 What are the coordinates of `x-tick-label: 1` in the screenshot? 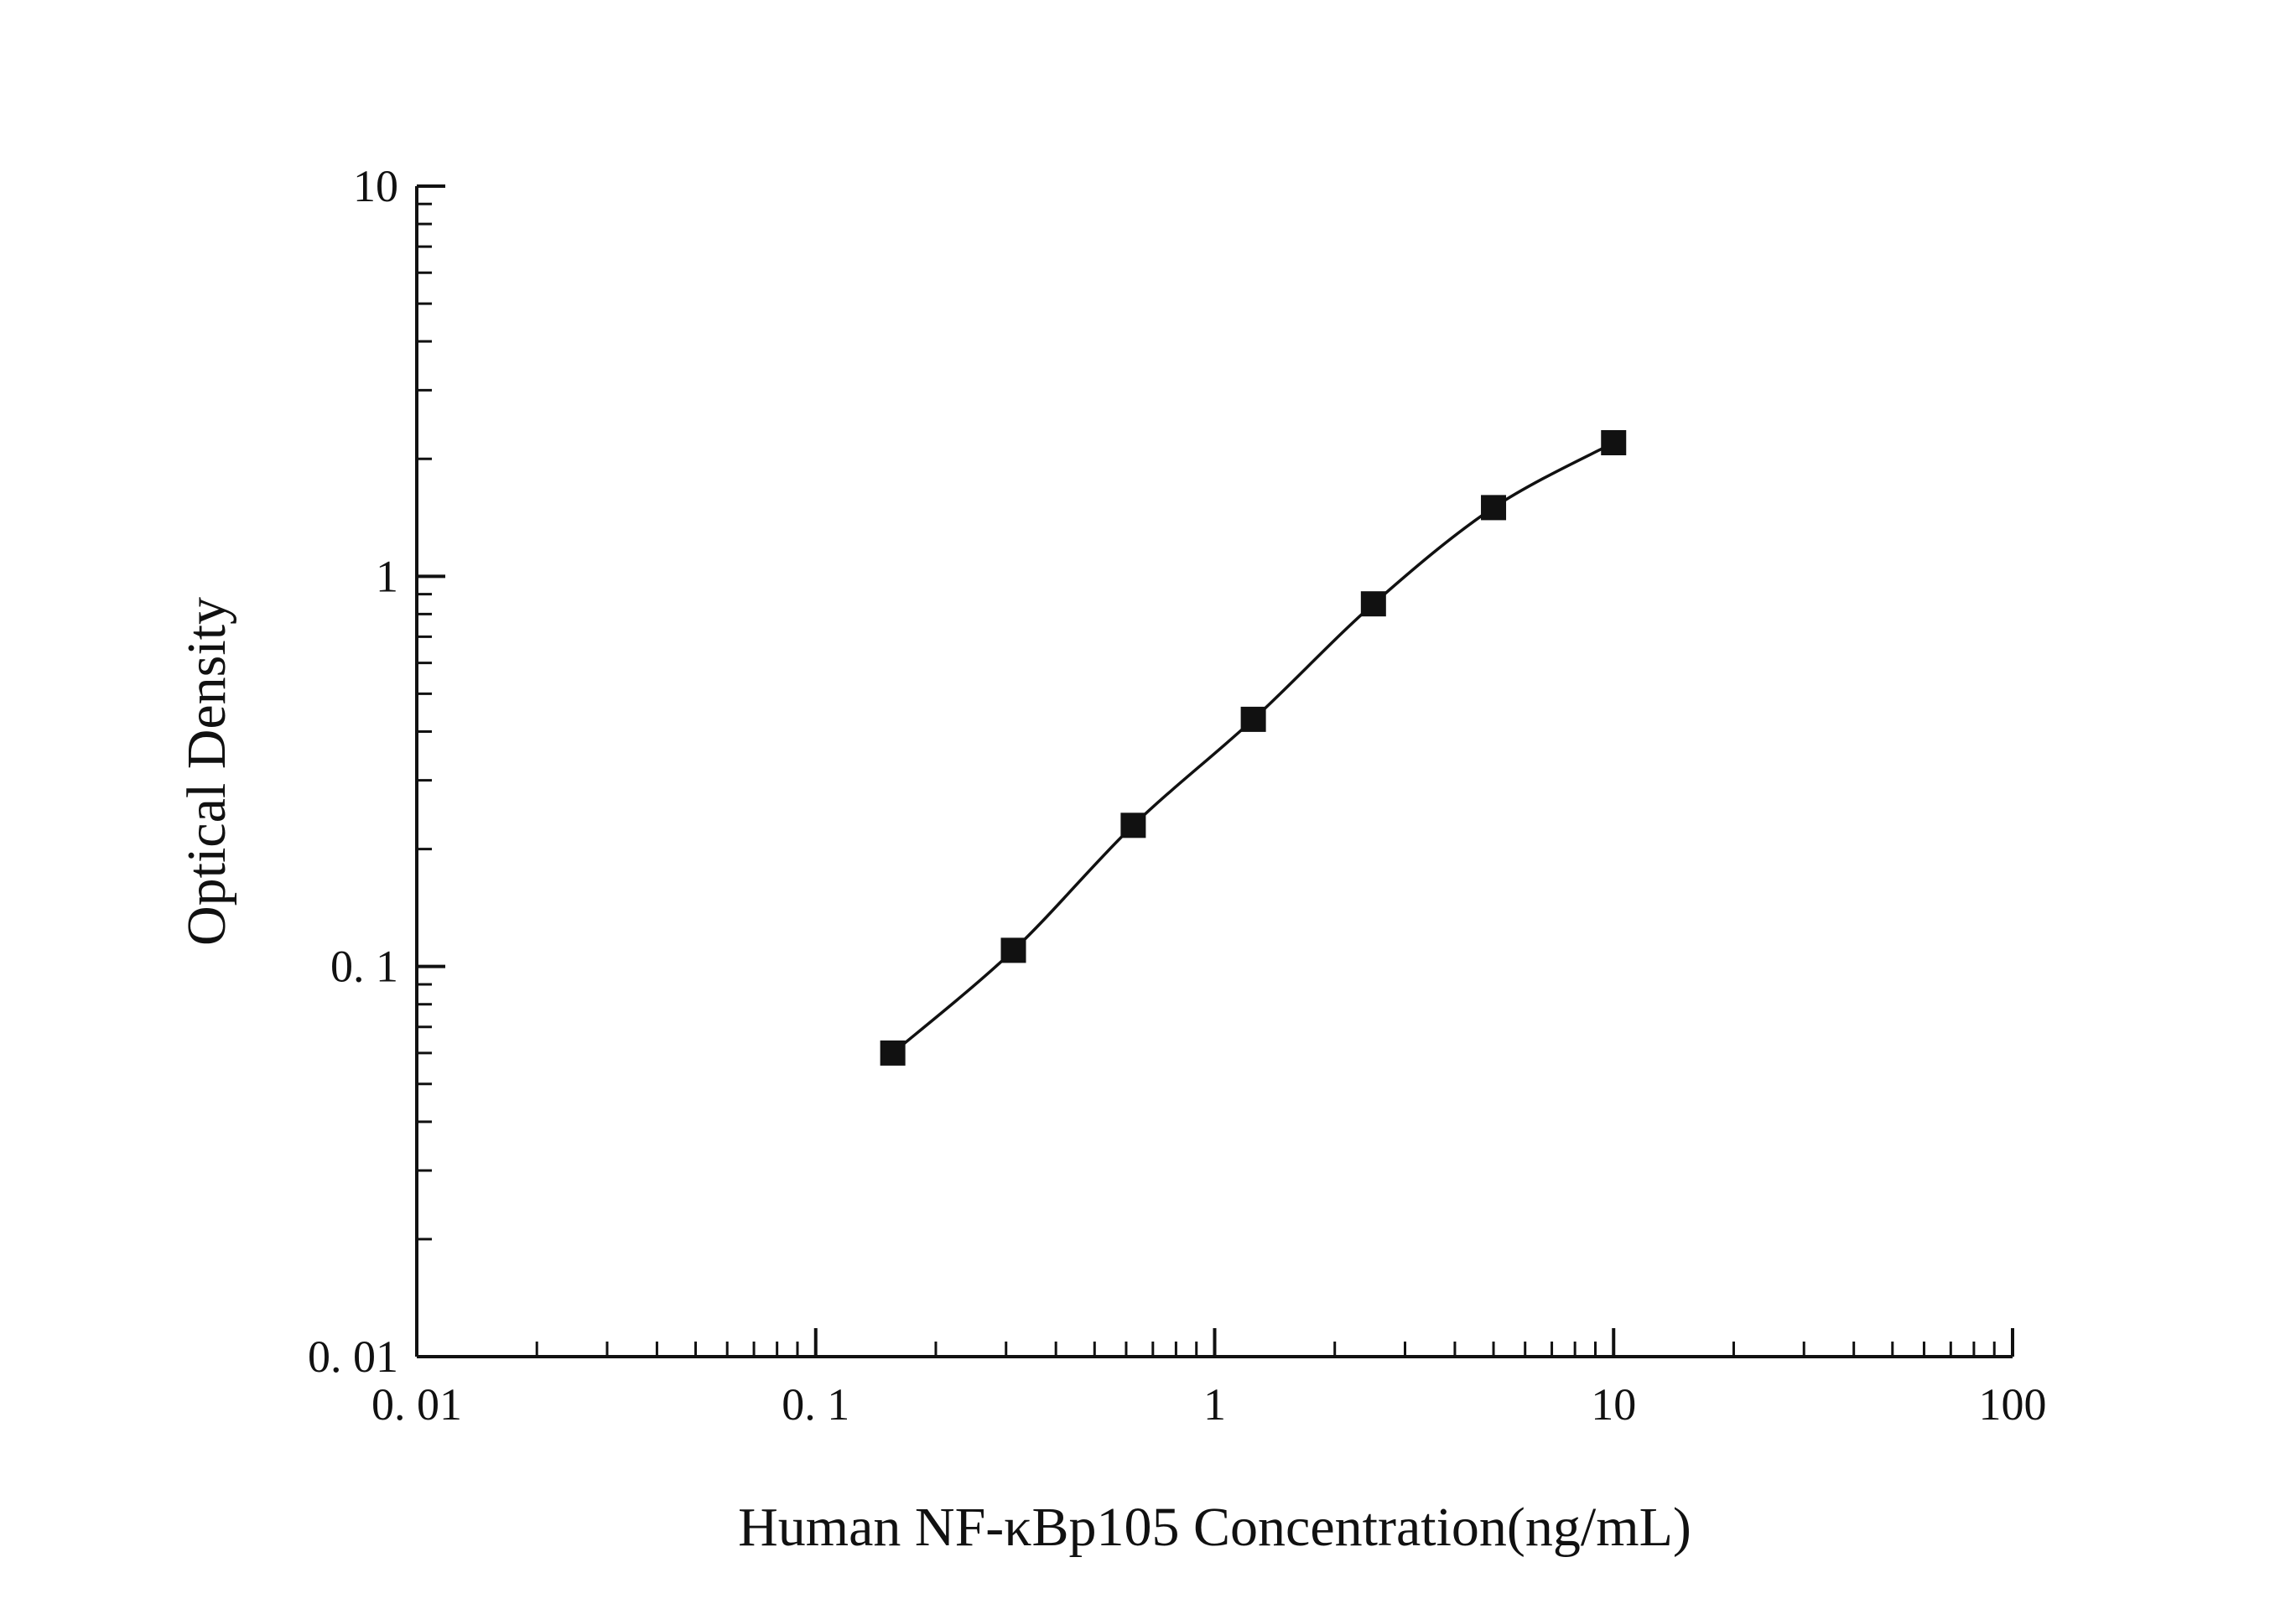 It's located at (1214, 1404).